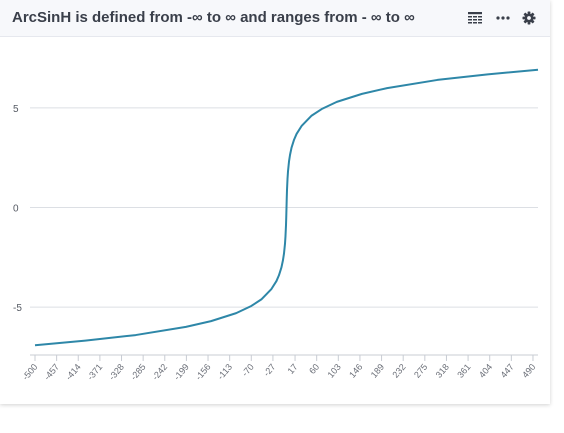 This screenshot has height=433, width=564. I want to click on y-axis: 5 0 -5, so click(17, 209).